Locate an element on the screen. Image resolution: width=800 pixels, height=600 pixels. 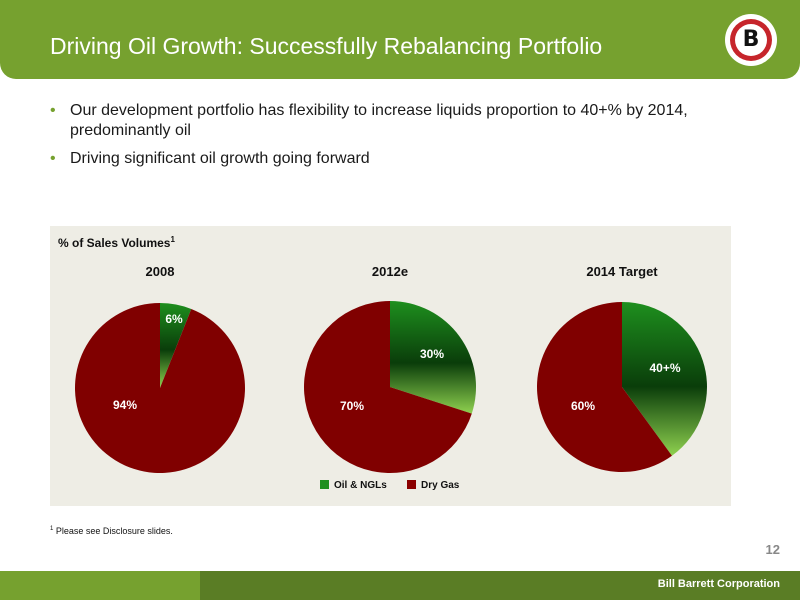
footer-bar-right is located at coordinates (500, 585).